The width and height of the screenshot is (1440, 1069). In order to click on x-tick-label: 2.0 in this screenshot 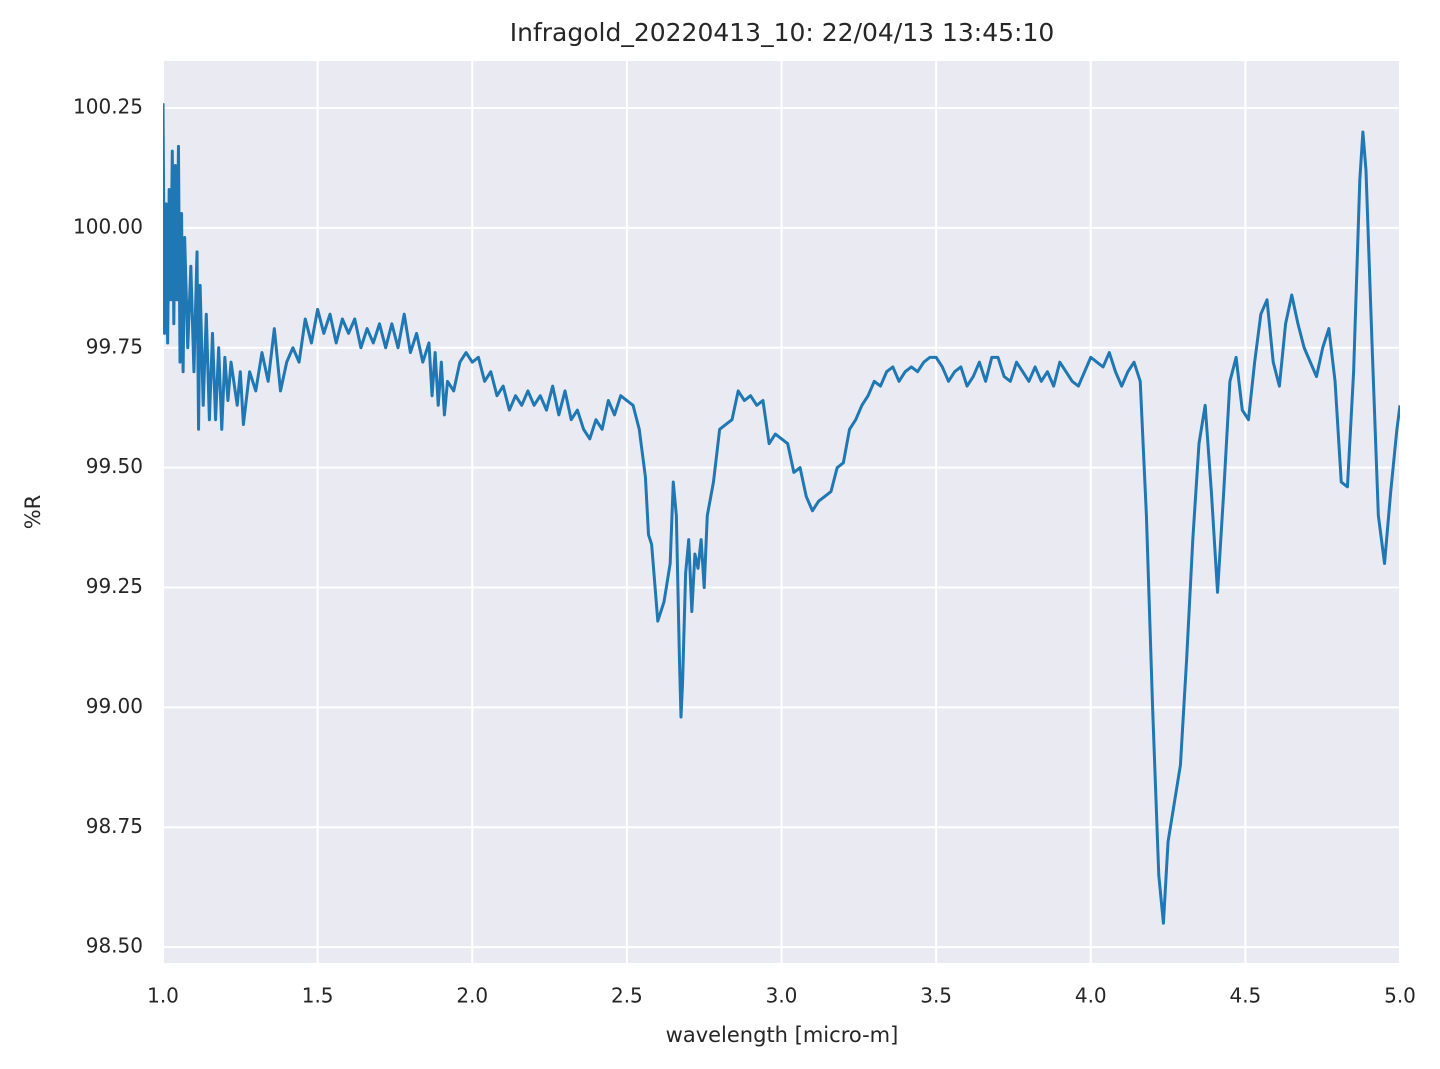, I will do `click(472, 996)`.